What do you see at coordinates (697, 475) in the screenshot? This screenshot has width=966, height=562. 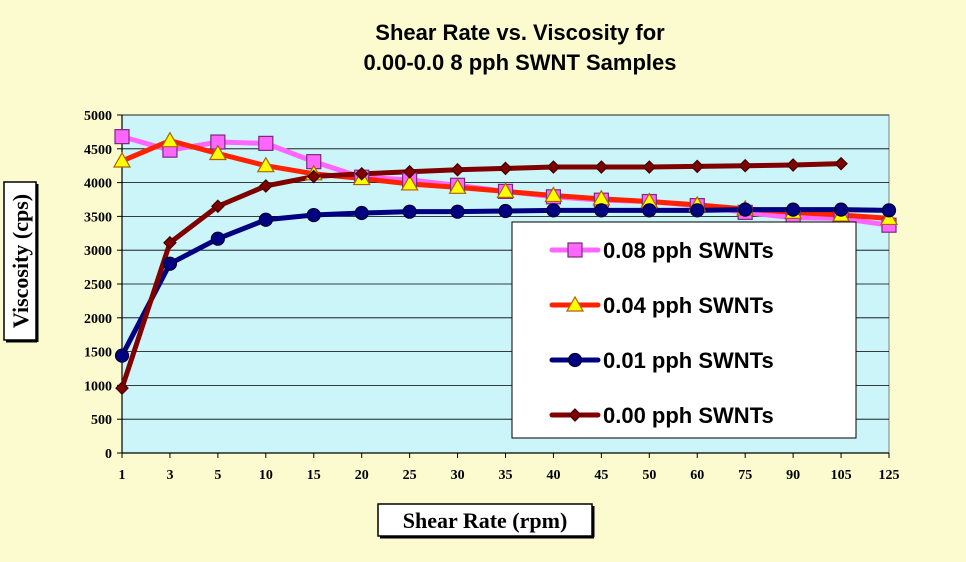 I see `x-tick-label: 60` at bounding box center [697, 475].